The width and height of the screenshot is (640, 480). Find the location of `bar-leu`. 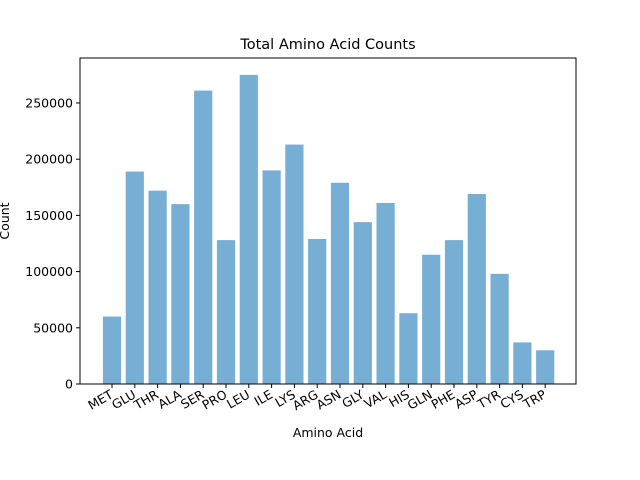

bar-leu is located at coordinates (248, 229).